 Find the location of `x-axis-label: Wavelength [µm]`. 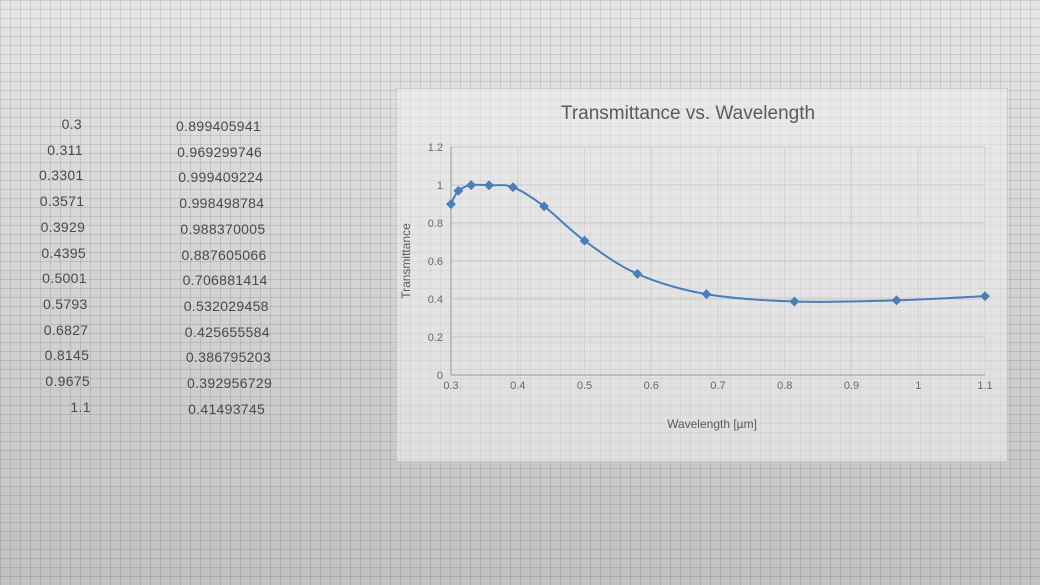

x-axis-label: Wavelength [µm] is located at coordinates (712, 424).